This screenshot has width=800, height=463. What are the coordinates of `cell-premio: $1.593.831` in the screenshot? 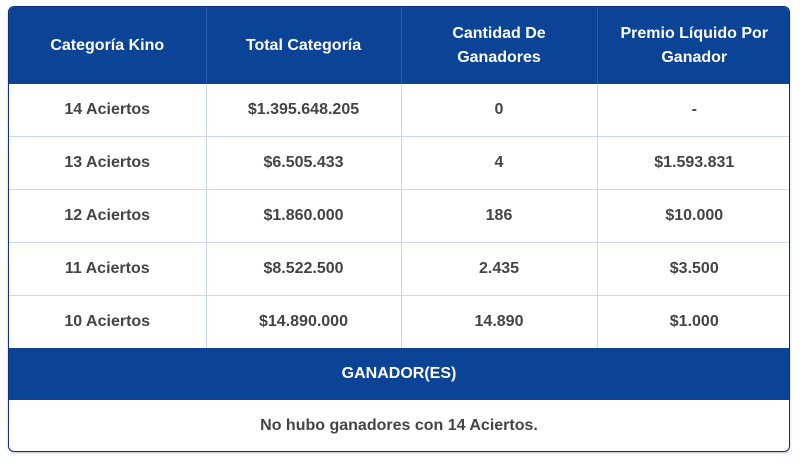 It's located at (693, 163).